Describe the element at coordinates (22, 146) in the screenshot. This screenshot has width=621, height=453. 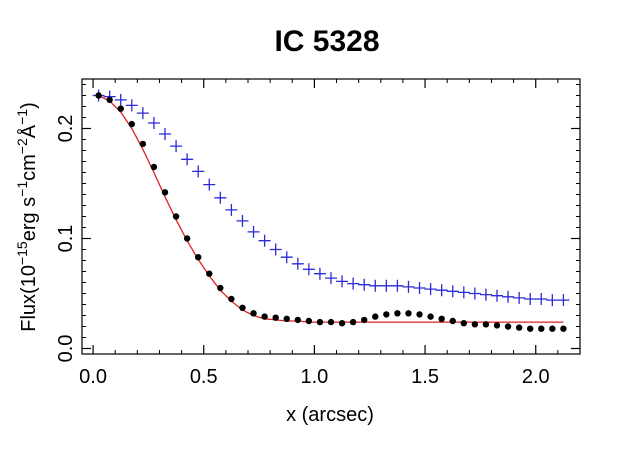
I see `y-label-exp3: −2` at that location.